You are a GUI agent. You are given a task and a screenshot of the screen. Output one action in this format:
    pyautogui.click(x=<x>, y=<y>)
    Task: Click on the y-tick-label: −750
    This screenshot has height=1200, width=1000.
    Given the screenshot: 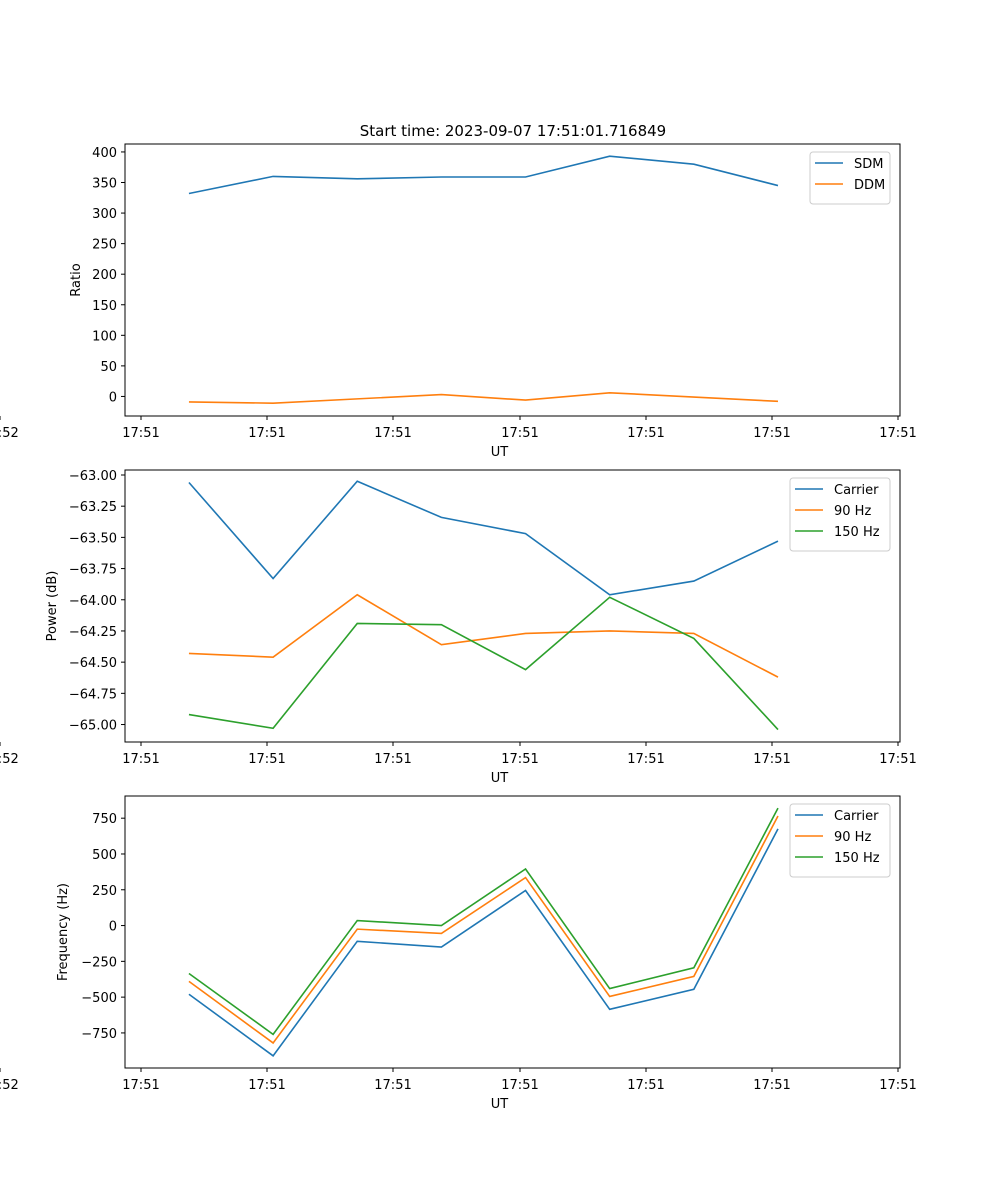 What is the action you would take?
    pyautogui.click(x=99, y=1034)
    